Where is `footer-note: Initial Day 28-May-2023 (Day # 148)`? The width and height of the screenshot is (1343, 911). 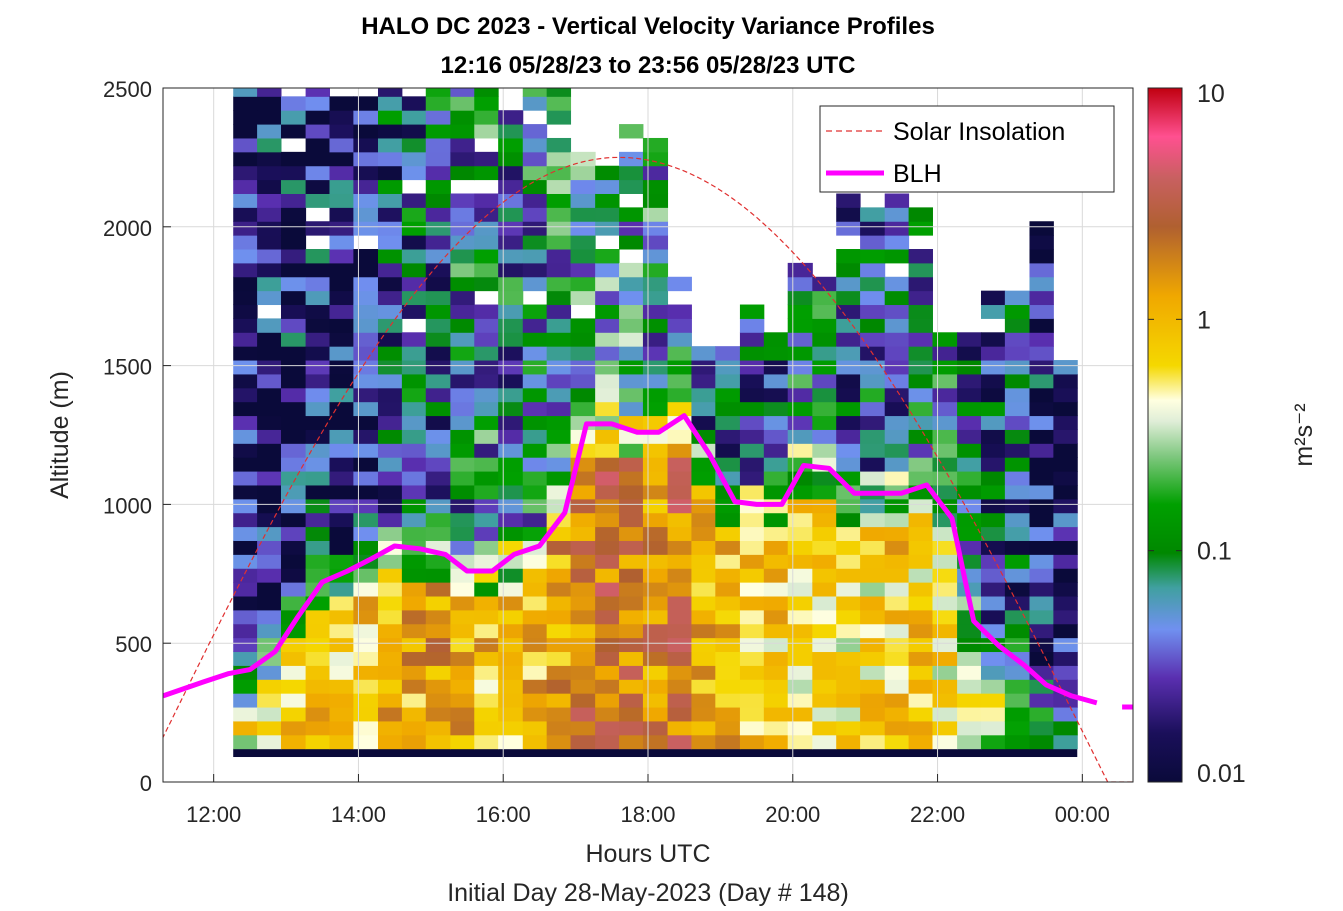
footer-note: Initial Day 28-May-2023 (Day # 148) is located at coordinates (648, 893).